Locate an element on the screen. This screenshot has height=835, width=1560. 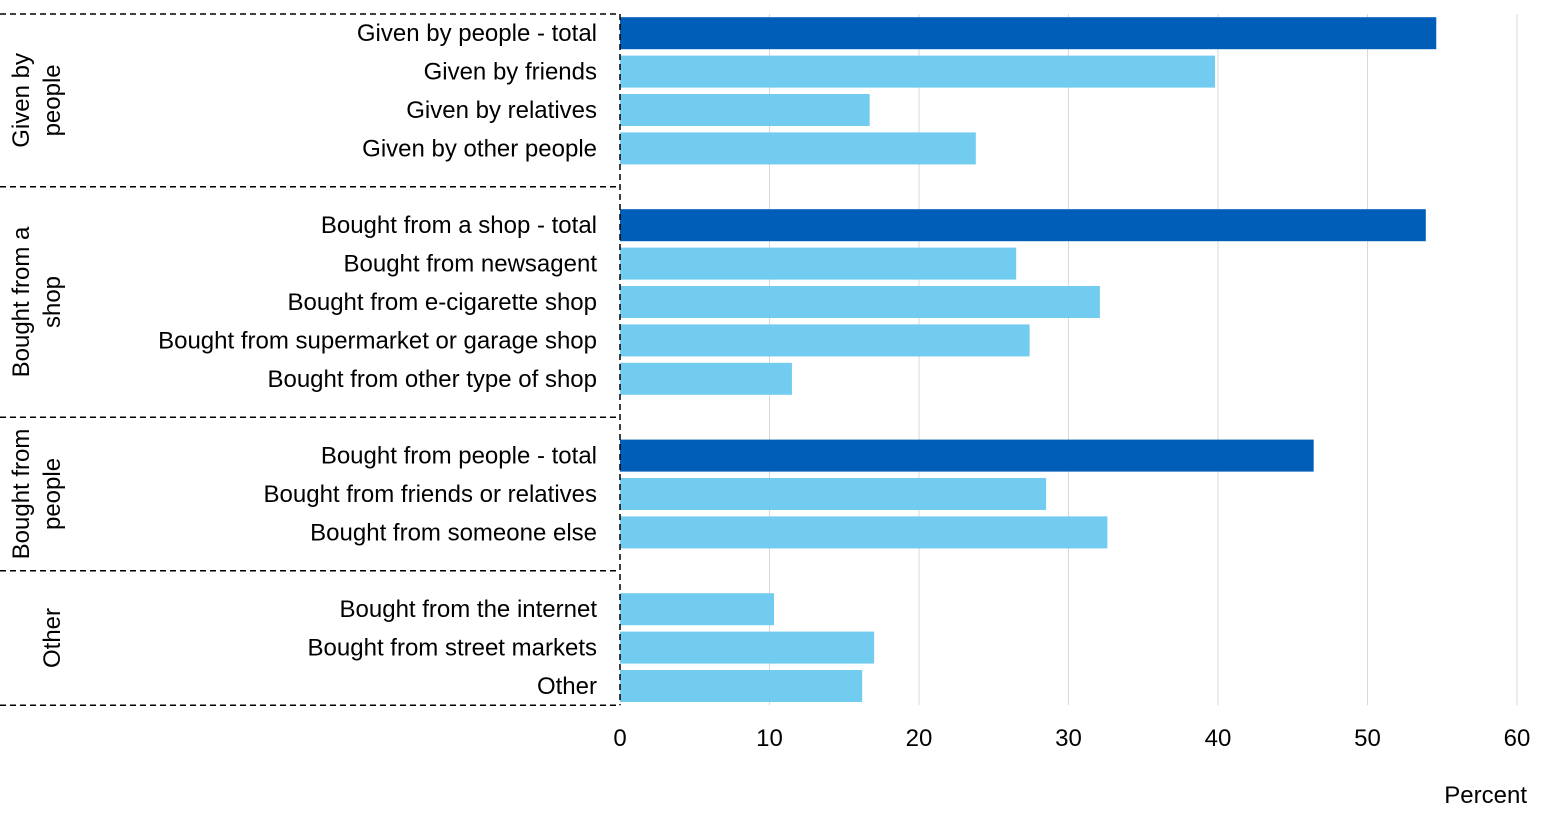
category-label: Given by friends is located at coordinates (510, 72).